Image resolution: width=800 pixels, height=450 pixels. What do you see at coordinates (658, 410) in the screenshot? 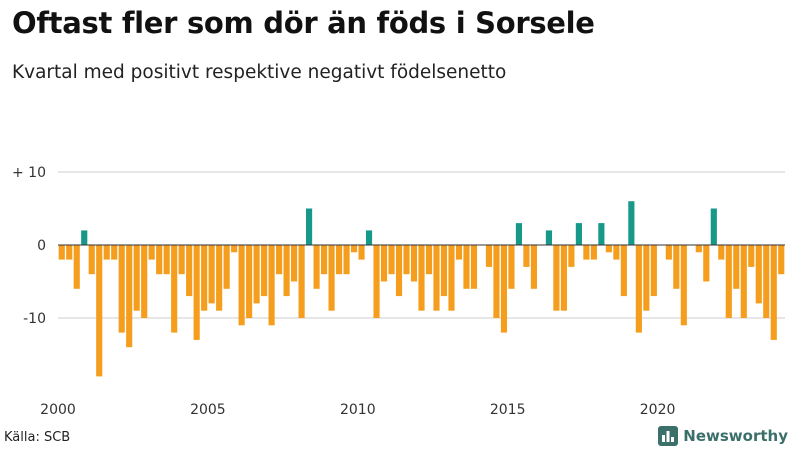
I see `x-tick-label: 2020` at bounding box center [658, 410].